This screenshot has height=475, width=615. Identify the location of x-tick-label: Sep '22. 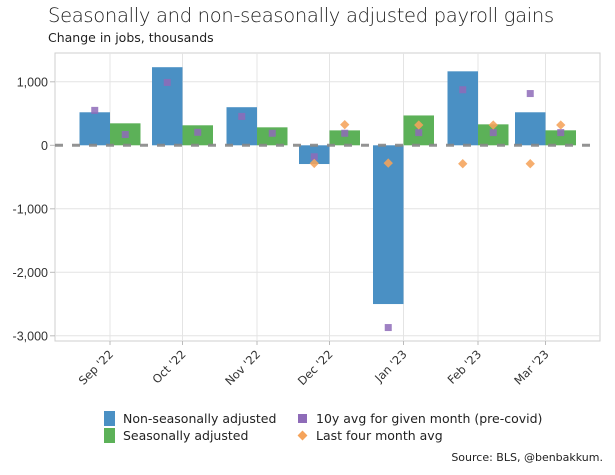
(96, 367).